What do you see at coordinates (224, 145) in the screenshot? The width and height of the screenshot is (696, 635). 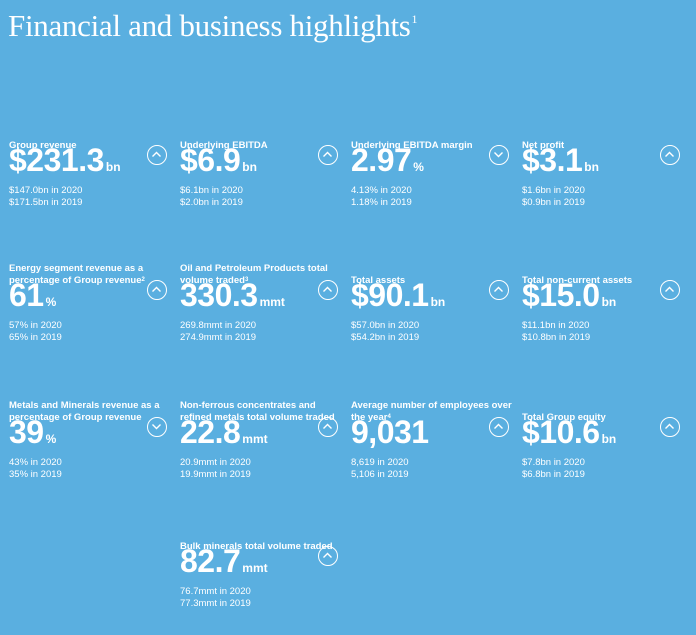 I see `metric-label: Underlying EBITDA` at bounding box center [224, 145].